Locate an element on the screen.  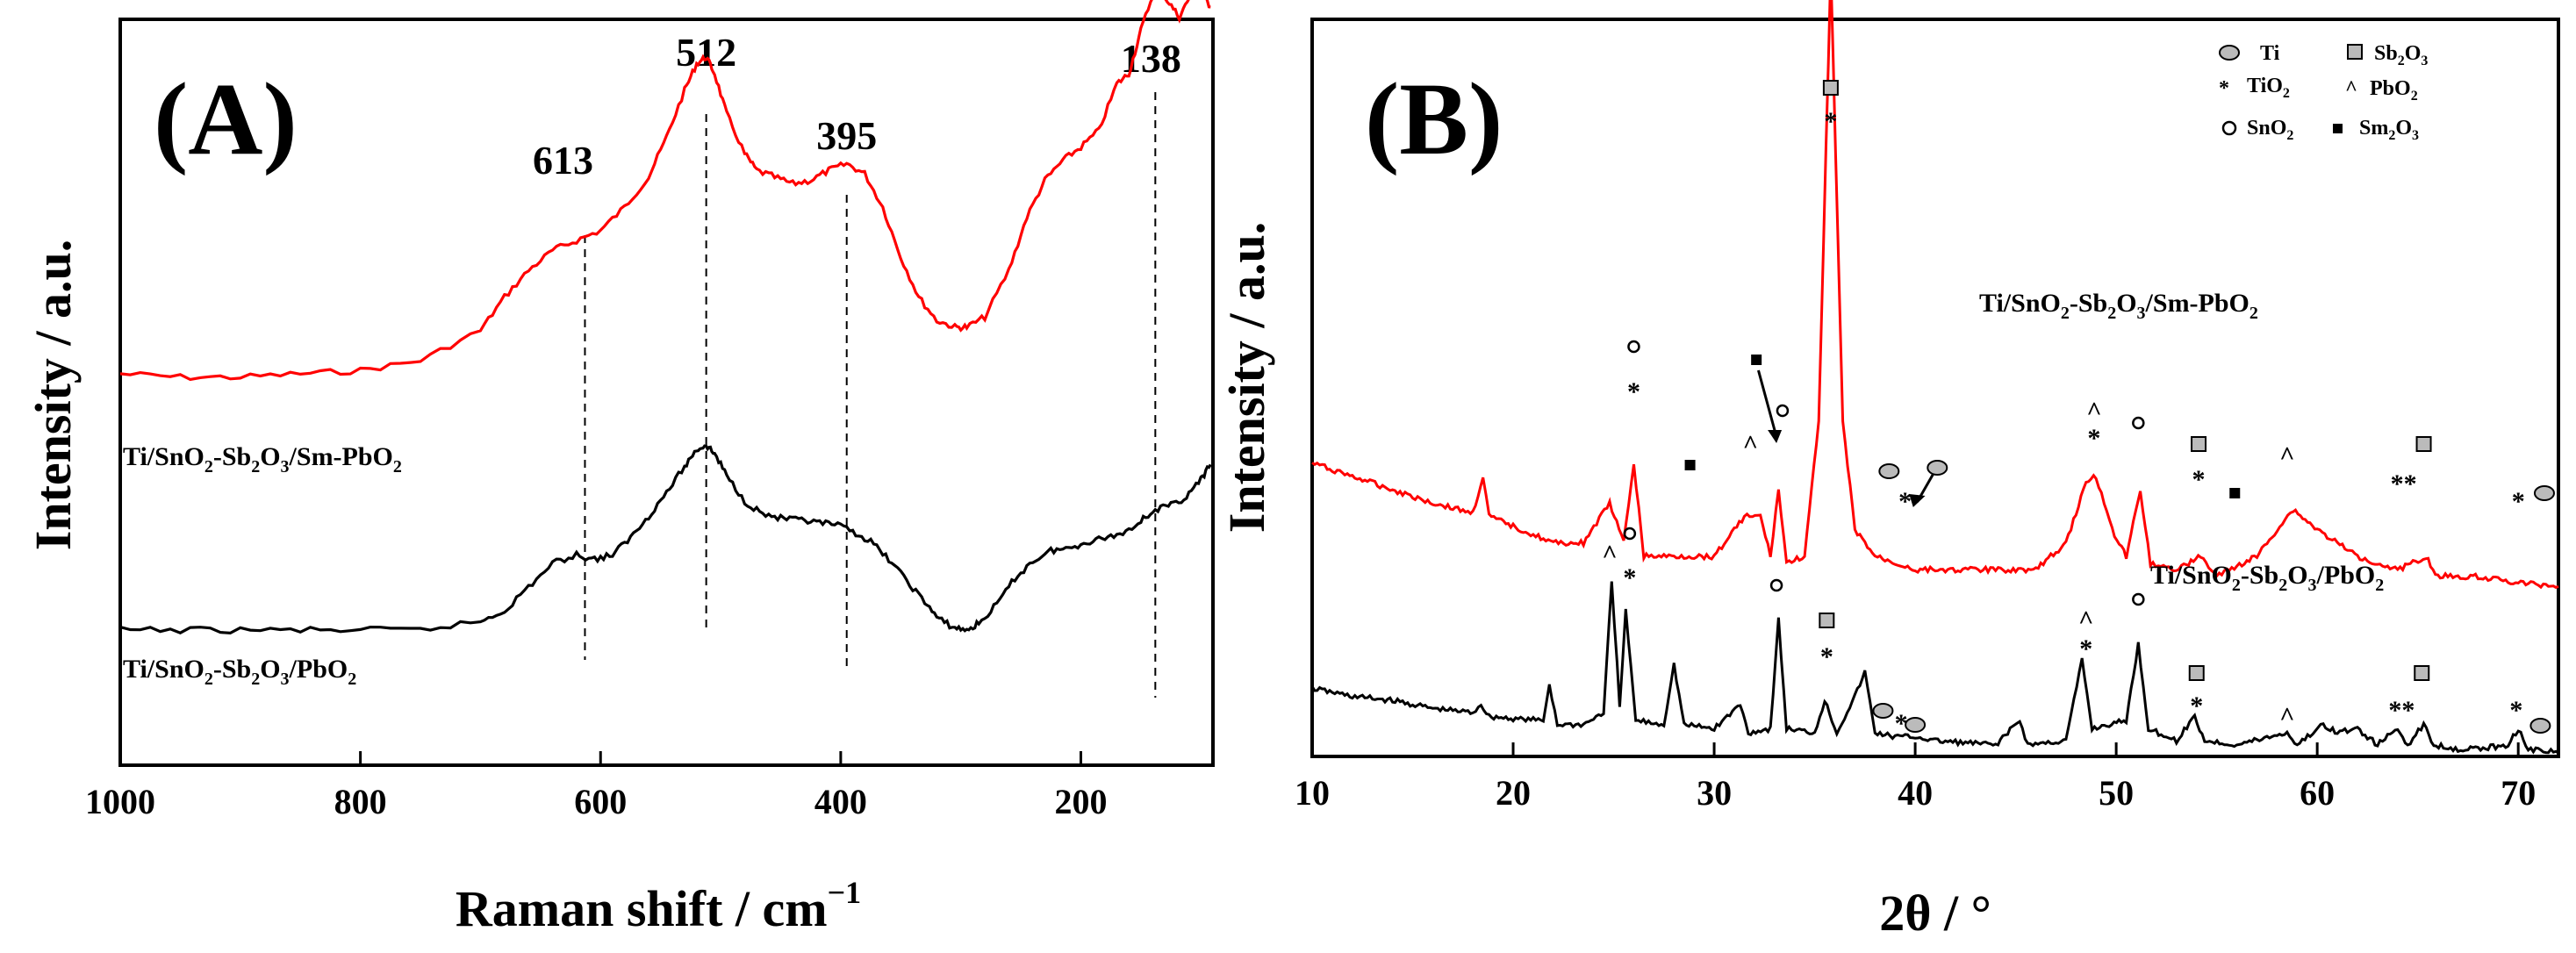
panel-b-label: (B) is located at coordinates (1434, 118).